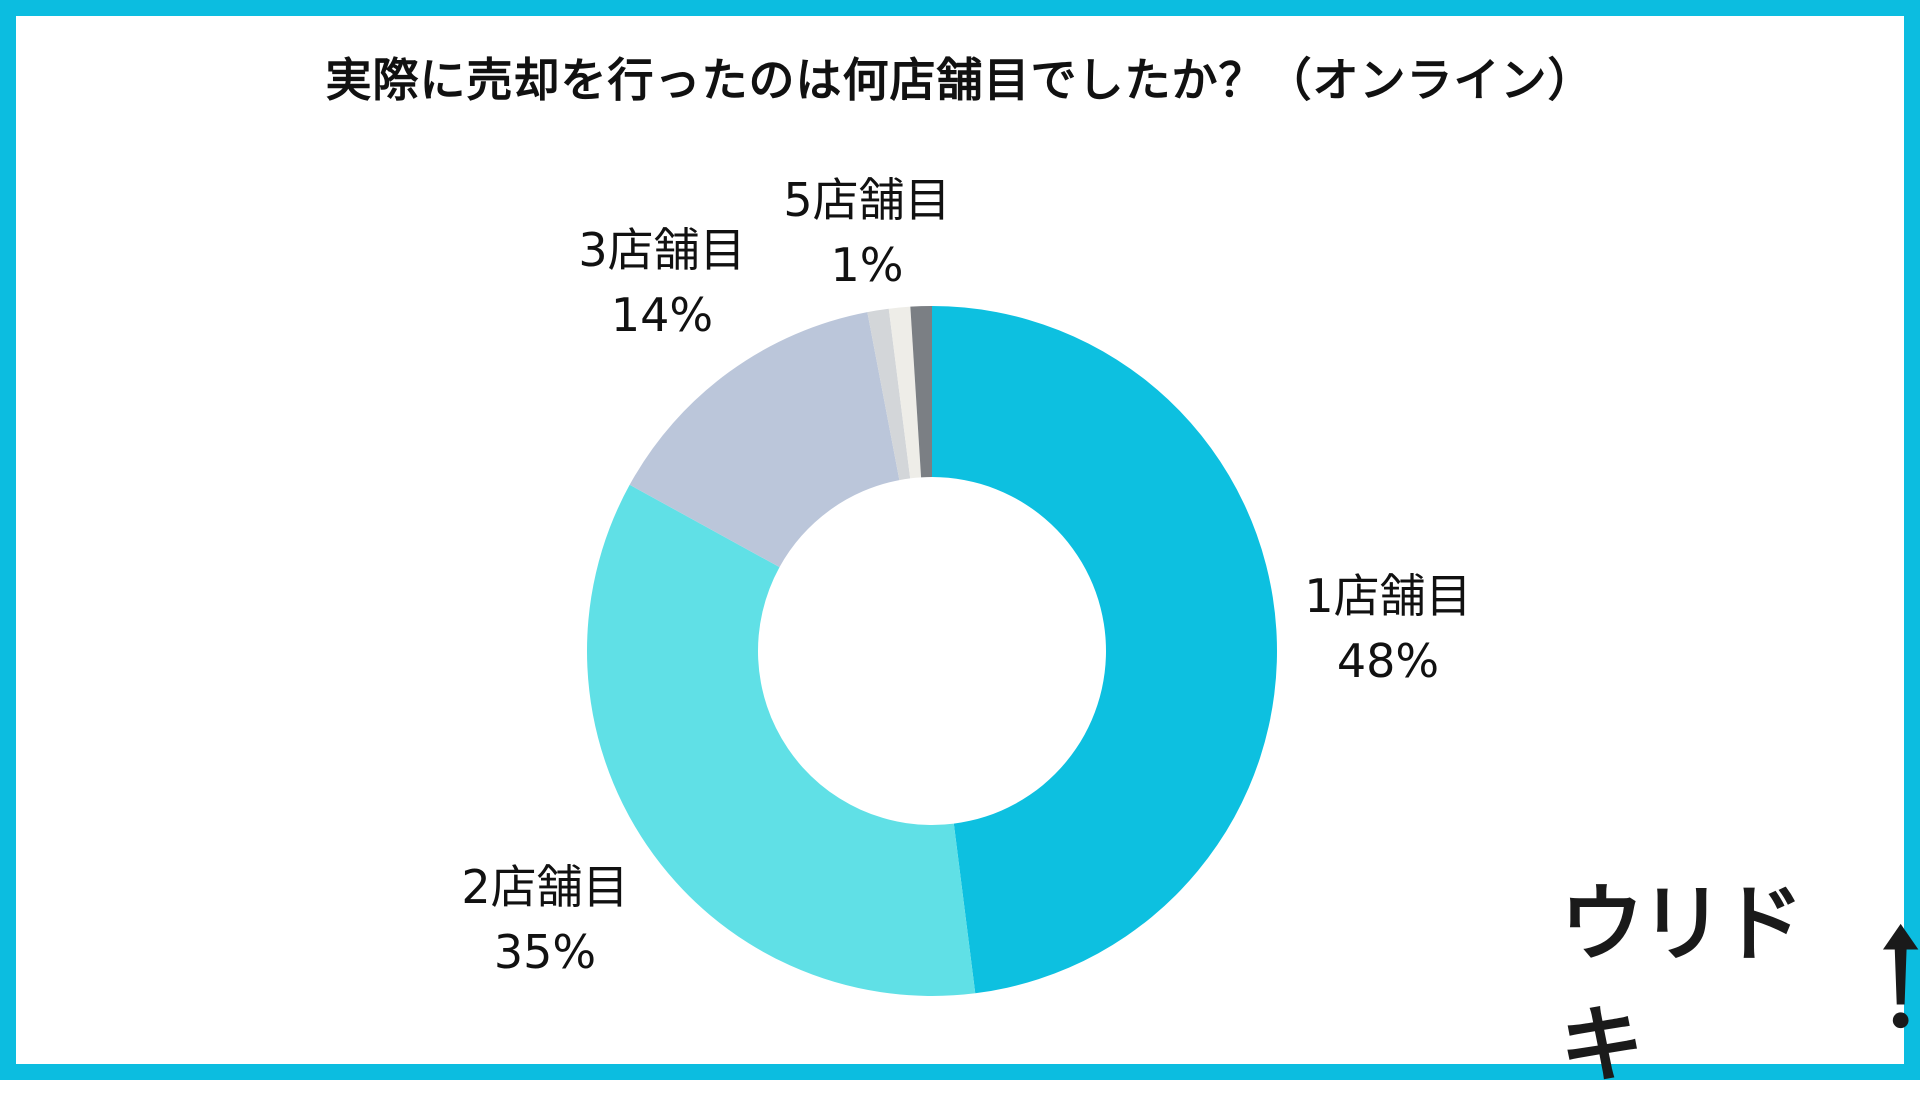 This screenshot has height=1099, width=1920. I want to click on slice-label-name-2: 2店舗目, so click(544, 887).